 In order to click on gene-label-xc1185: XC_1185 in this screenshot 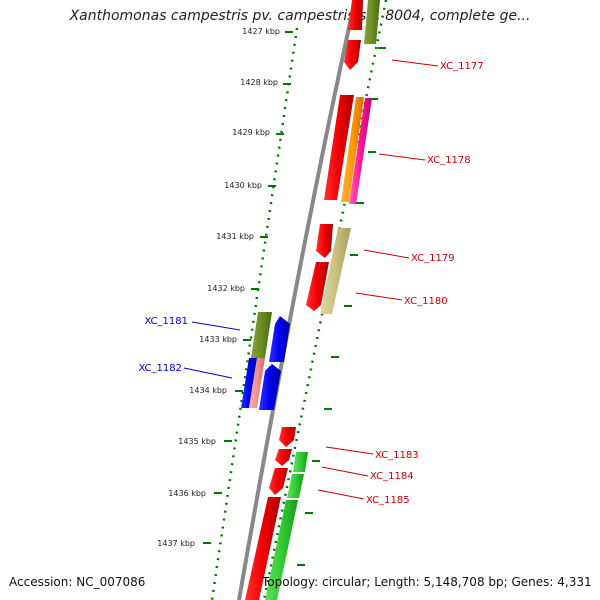, I will do `click(388, 500)`.